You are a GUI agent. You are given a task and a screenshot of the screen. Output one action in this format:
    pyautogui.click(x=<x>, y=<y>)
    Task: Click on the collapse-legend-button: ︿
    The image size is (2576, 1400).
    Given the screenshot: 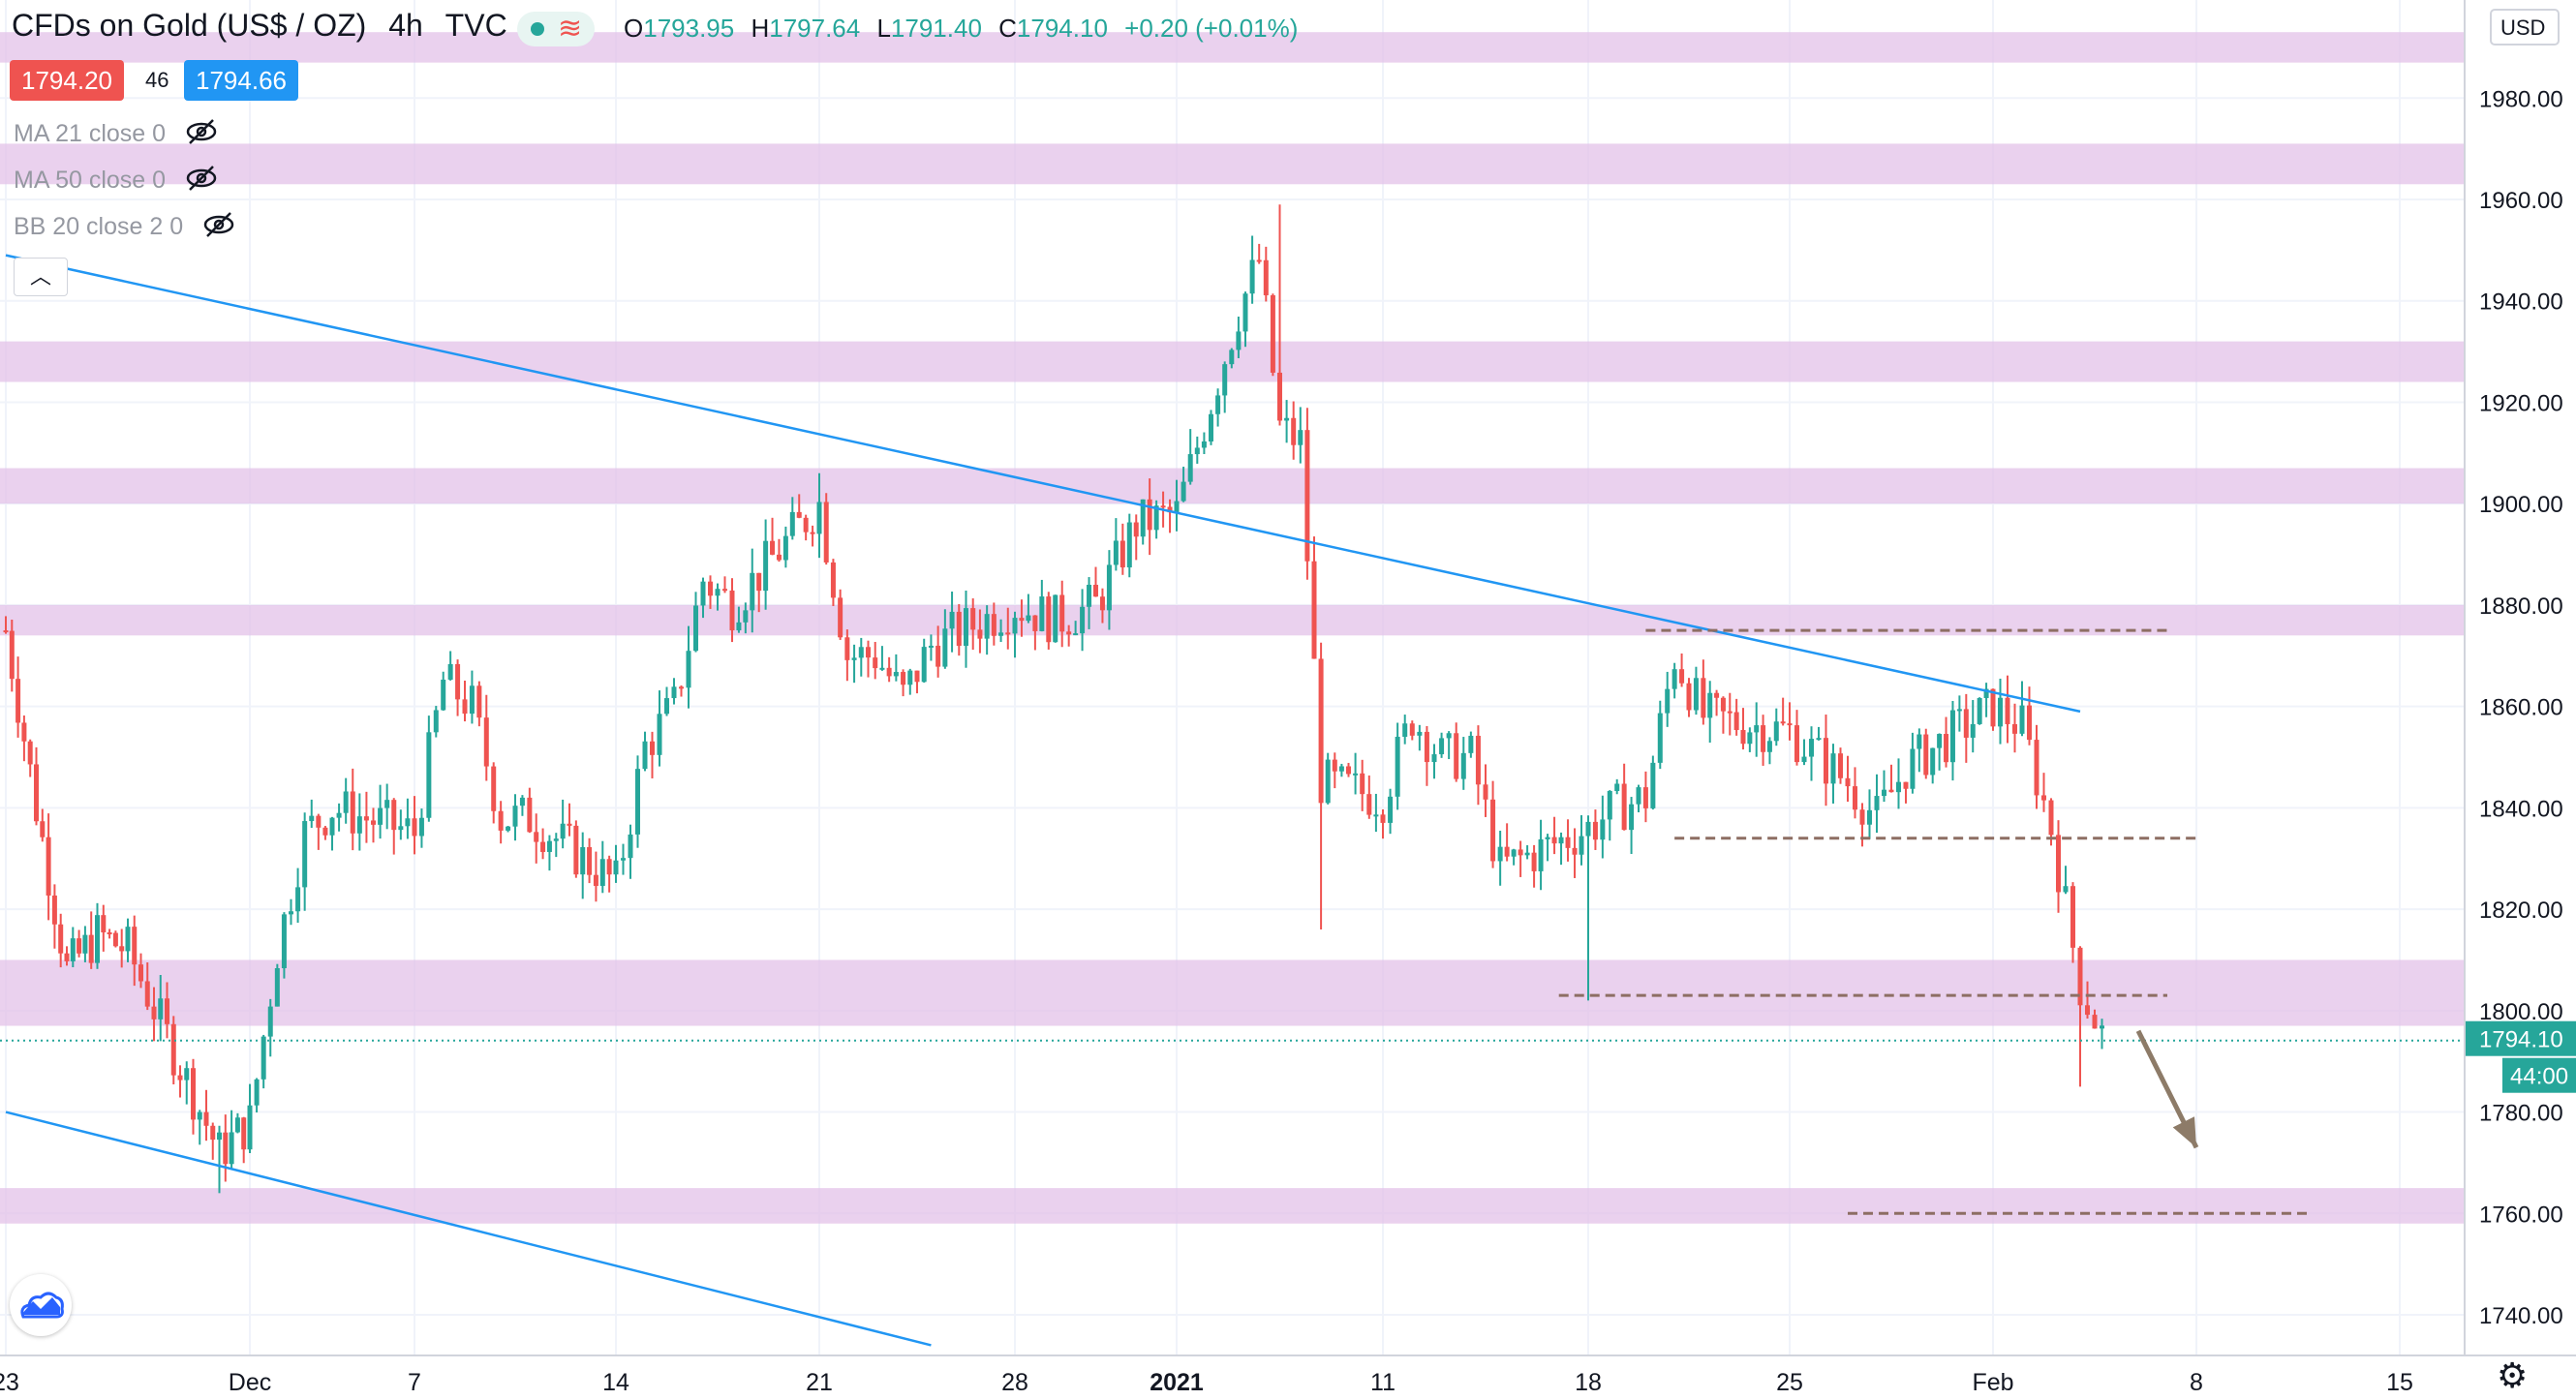 What is the action you would take?
    pyautogui.click(x=41, y=277)
    